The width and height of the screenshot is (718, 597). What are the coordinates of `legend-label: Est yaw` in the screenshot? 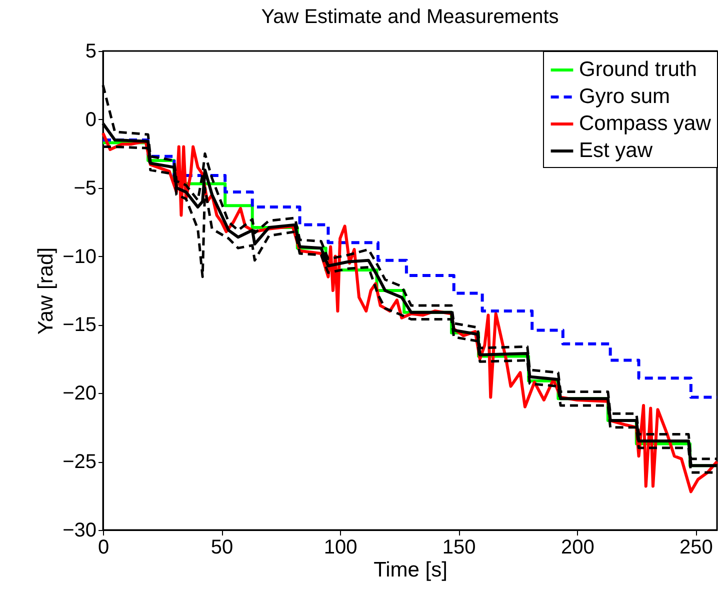 It's located at (616, 150).